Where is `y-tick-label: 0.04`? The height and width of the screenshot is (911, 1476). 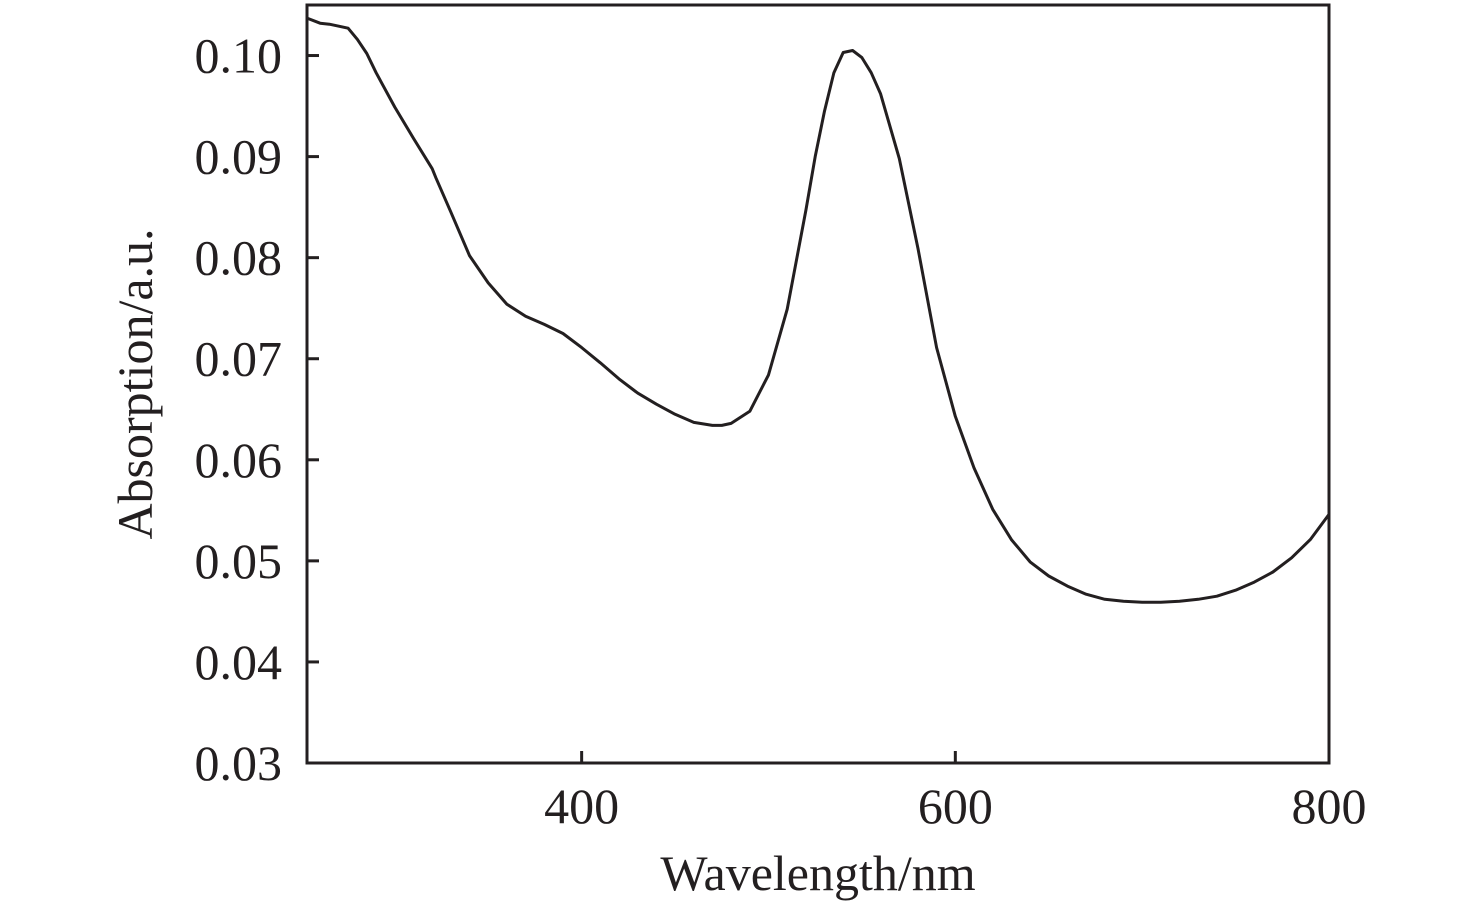
y-tick-label: 0.04 is located at coordinates (239, 662).